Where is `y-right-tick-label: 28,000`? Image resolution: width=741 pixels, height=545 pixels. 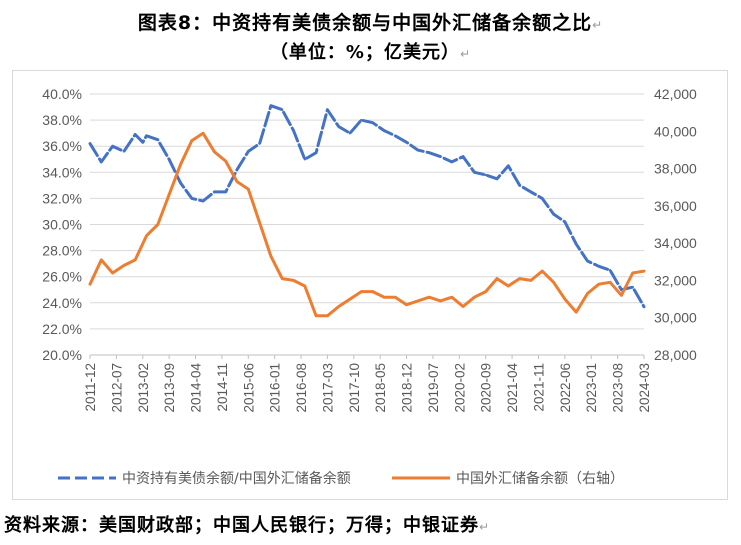
y-right-tick-label: 28,000 is located at coordinates (675, 355).